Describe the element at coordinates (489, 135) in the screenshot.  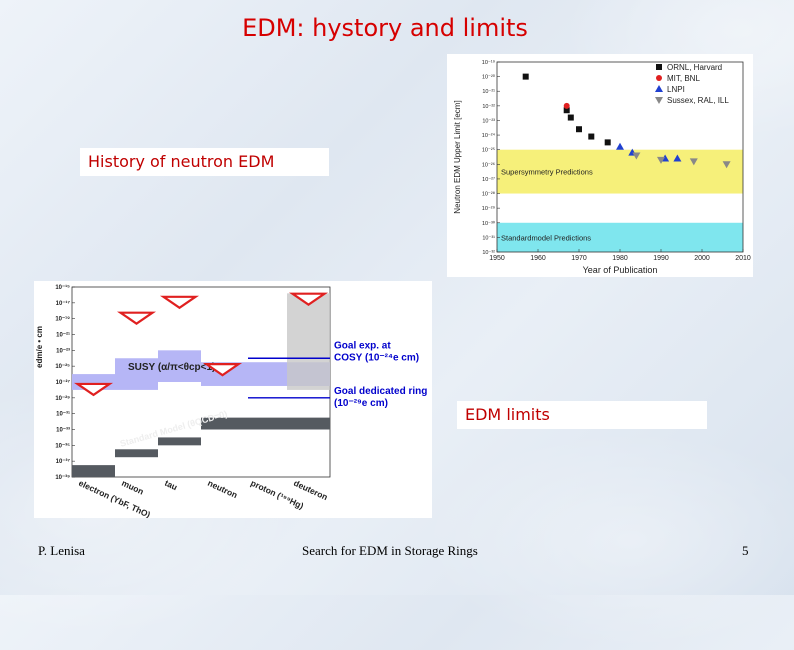
I see `y-tick-label: 10⁻²⁴` at that location.